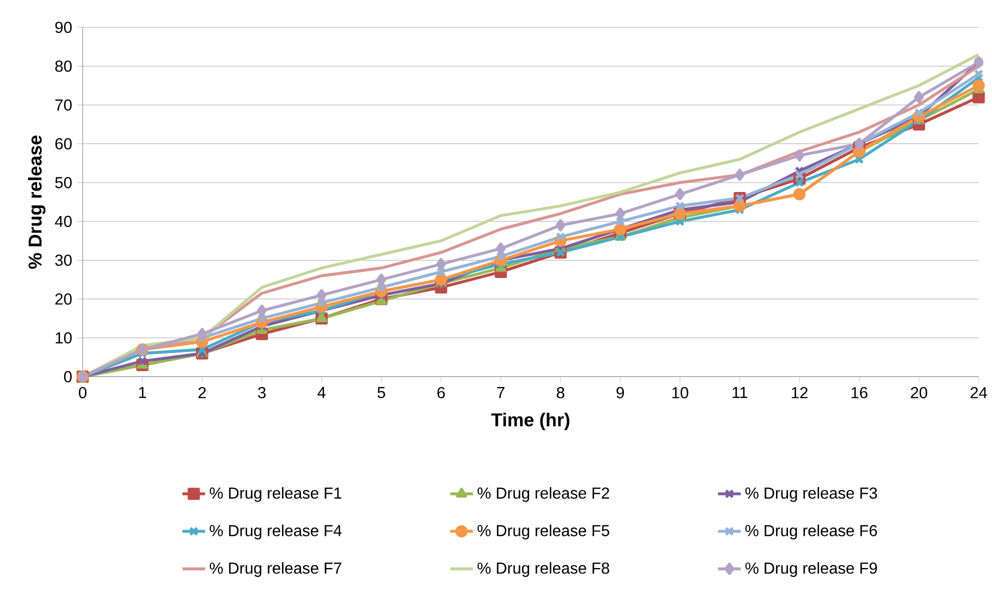 The image size is (992, 590). Describe the element at coordinates (63, 27) in the screenshot. I see `y-tick-label: 90` at that location.